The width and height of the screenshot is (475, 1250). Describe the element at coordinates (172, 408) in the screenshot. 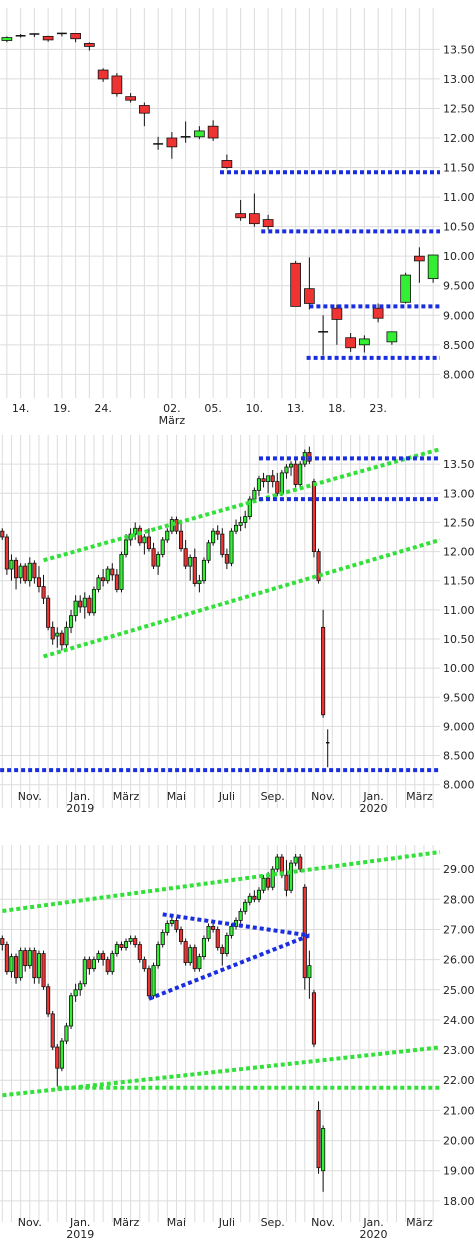

I see `x-tick-label: 02.` at that location.